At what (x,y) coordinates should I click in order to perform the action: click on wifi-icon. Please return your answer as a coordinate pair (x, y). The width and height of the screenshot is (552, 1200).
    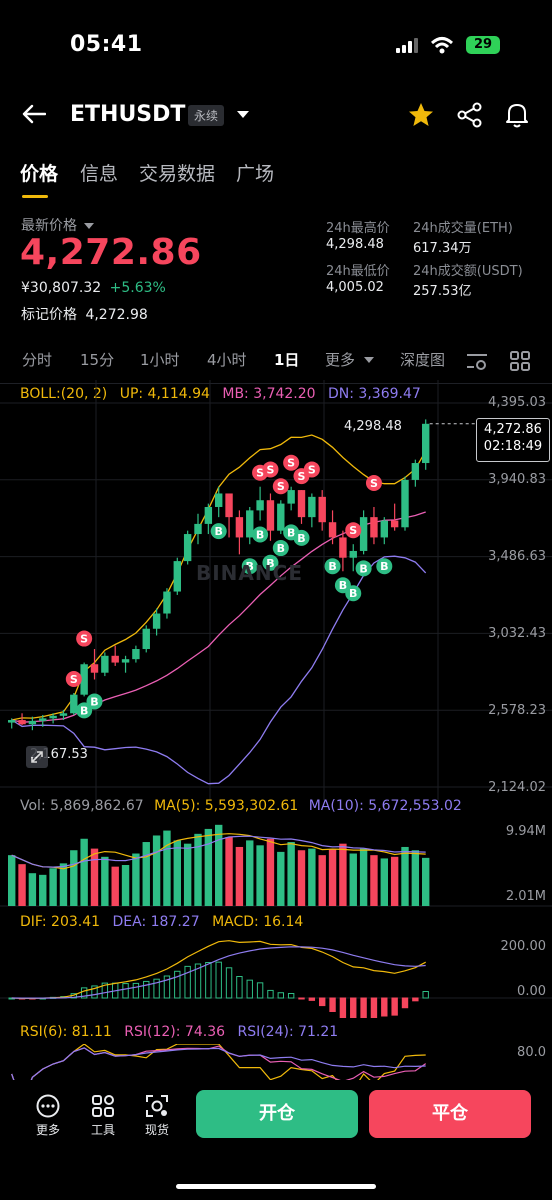
    Looking at the image, I should click on (442, 45).